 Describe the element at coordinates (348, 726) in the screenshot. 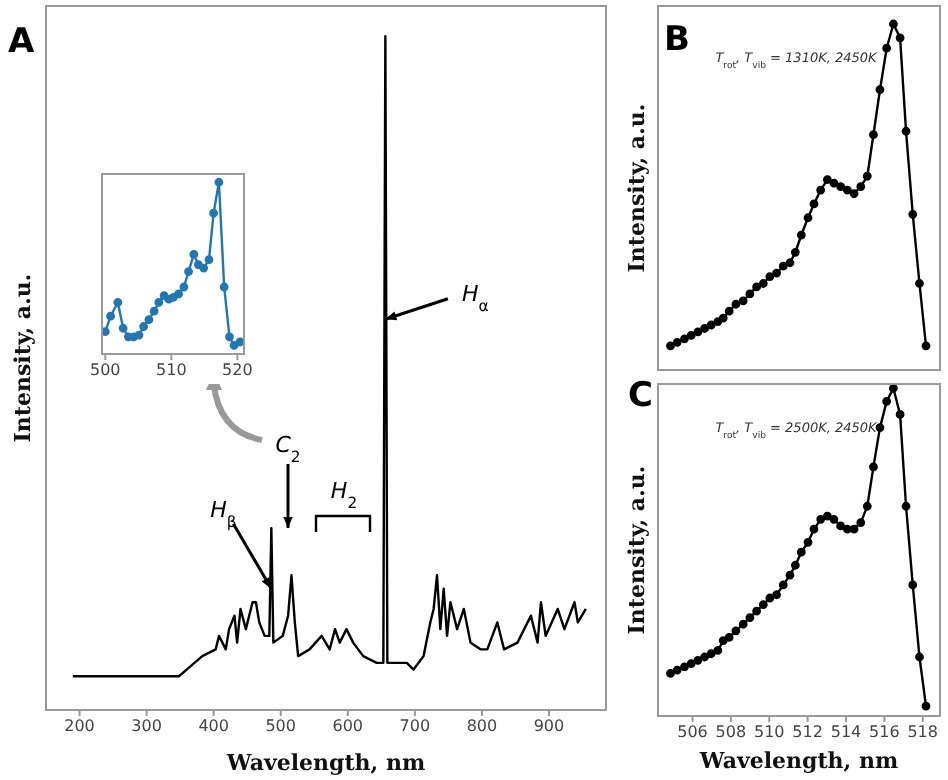

I see `x-tick-label: 600` at that location.